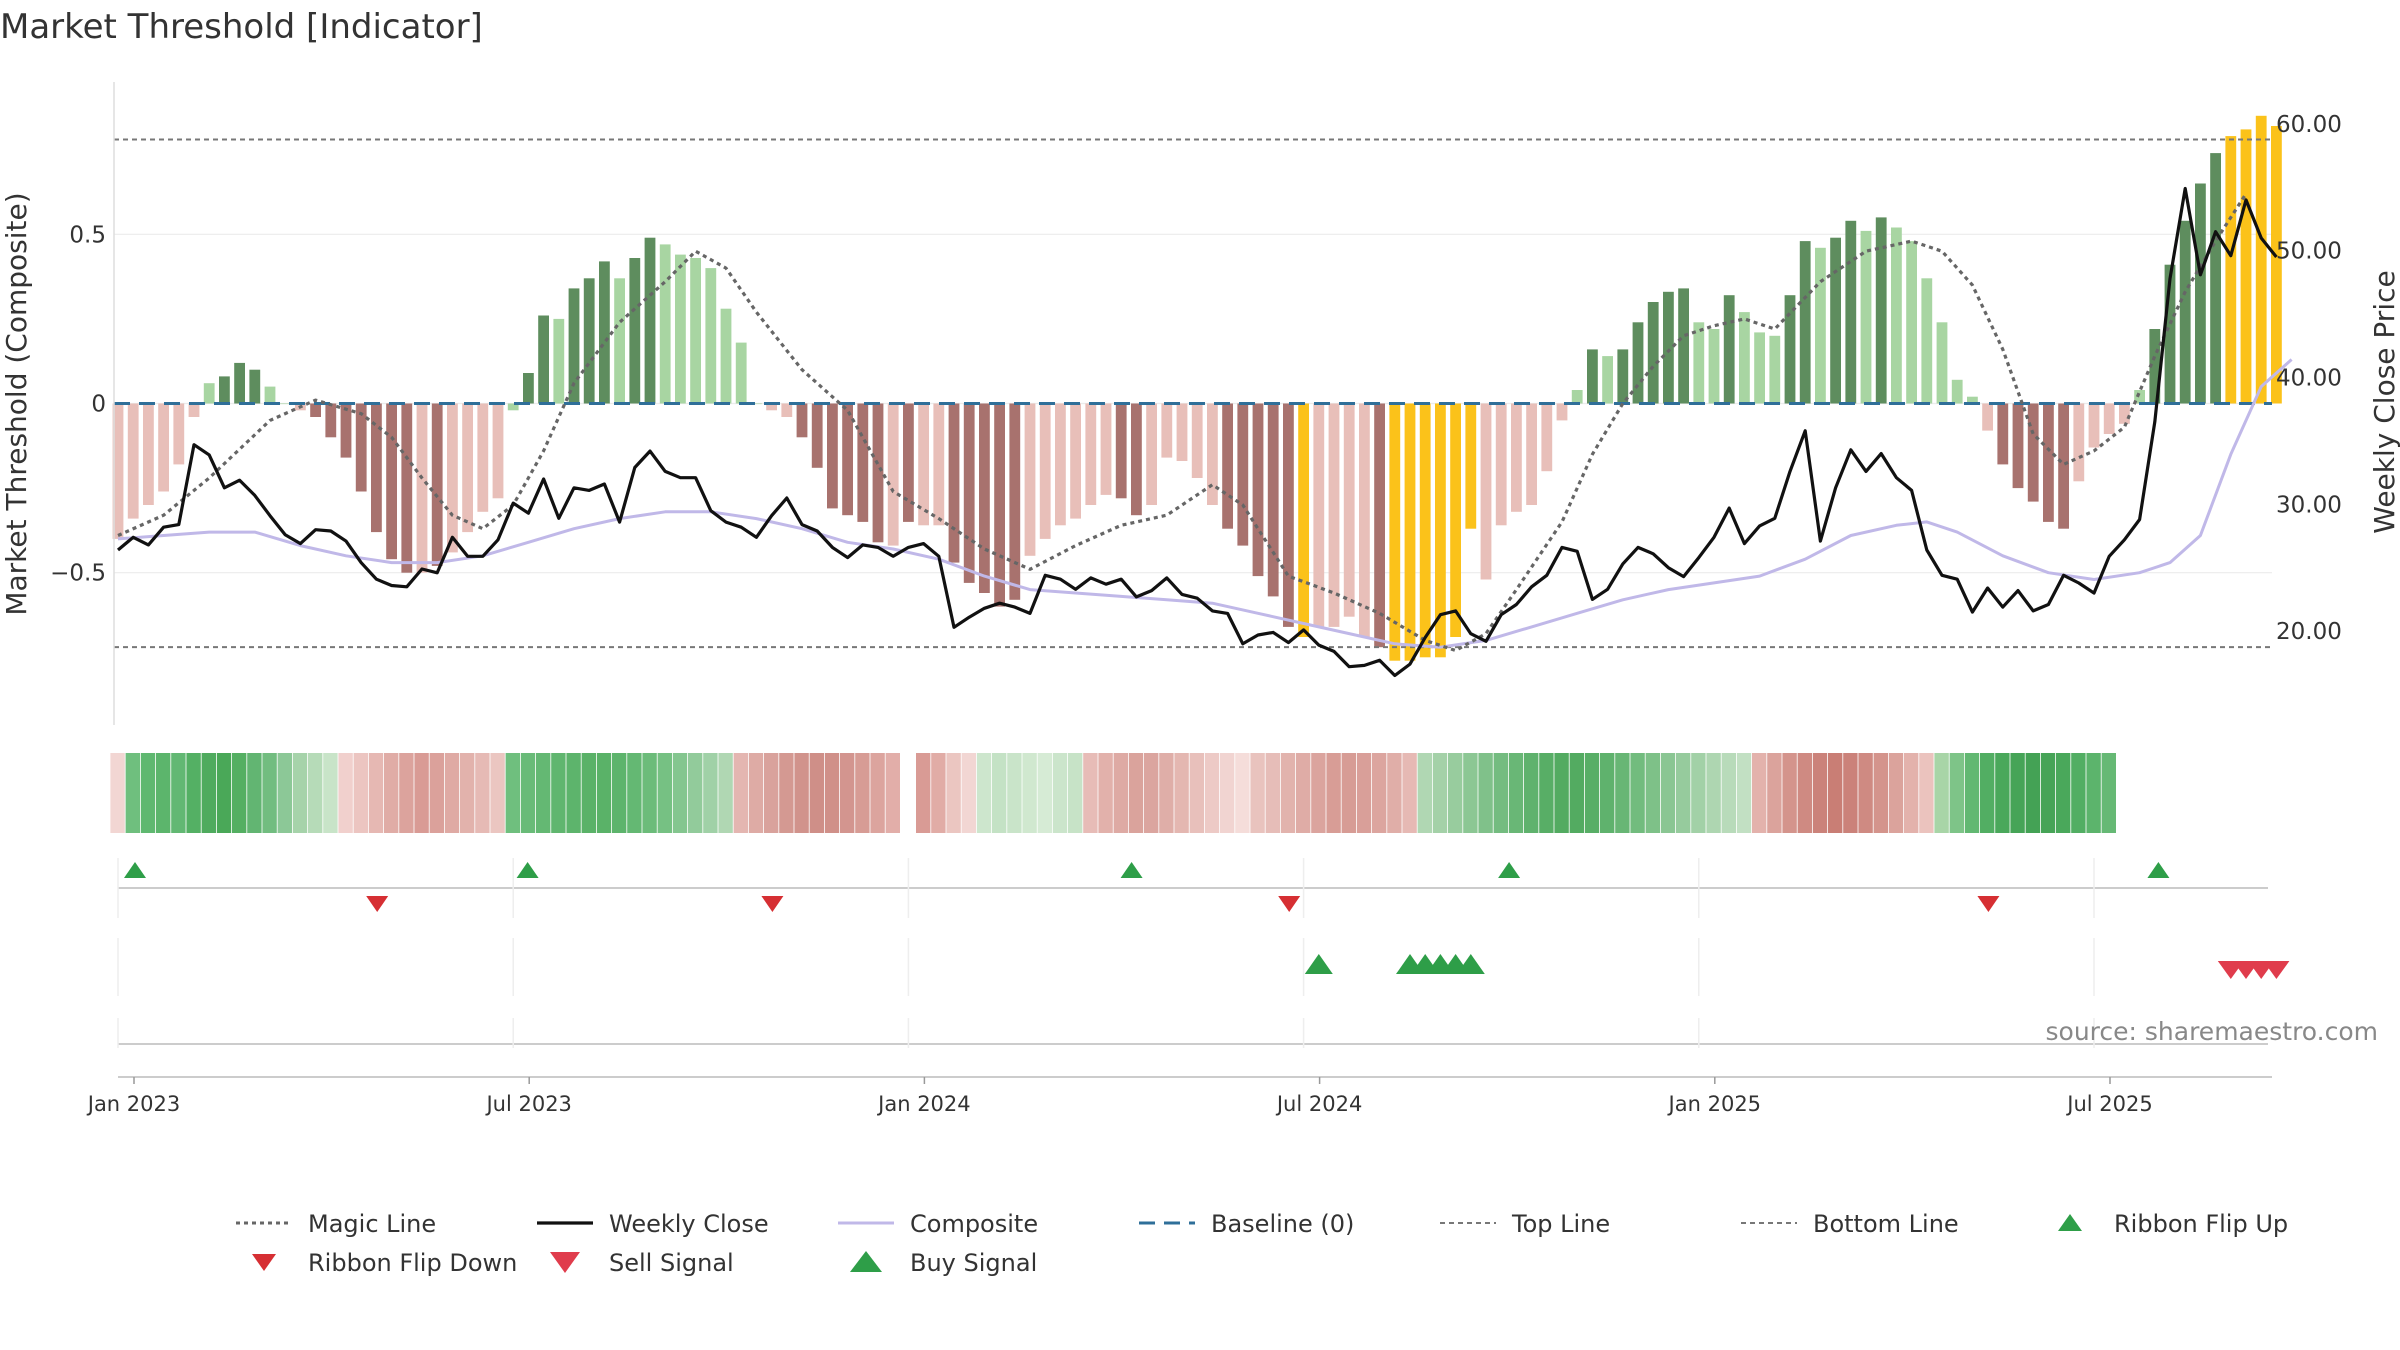  I want to click on legend-label: Magic Line, so click(372, 1224).